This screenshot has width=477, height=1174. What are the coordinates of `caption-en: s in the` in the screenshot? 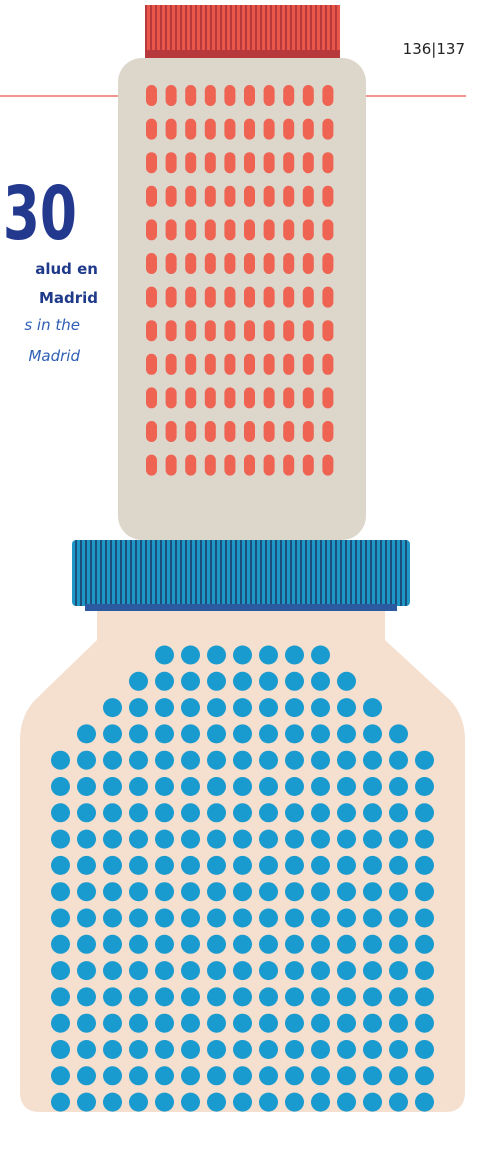 It's located at (52, 325).